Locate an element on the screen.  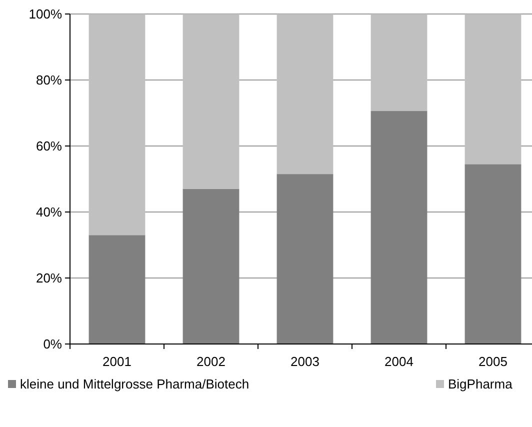
x-tick-label: 2004 is located at coordinates (399, 361).